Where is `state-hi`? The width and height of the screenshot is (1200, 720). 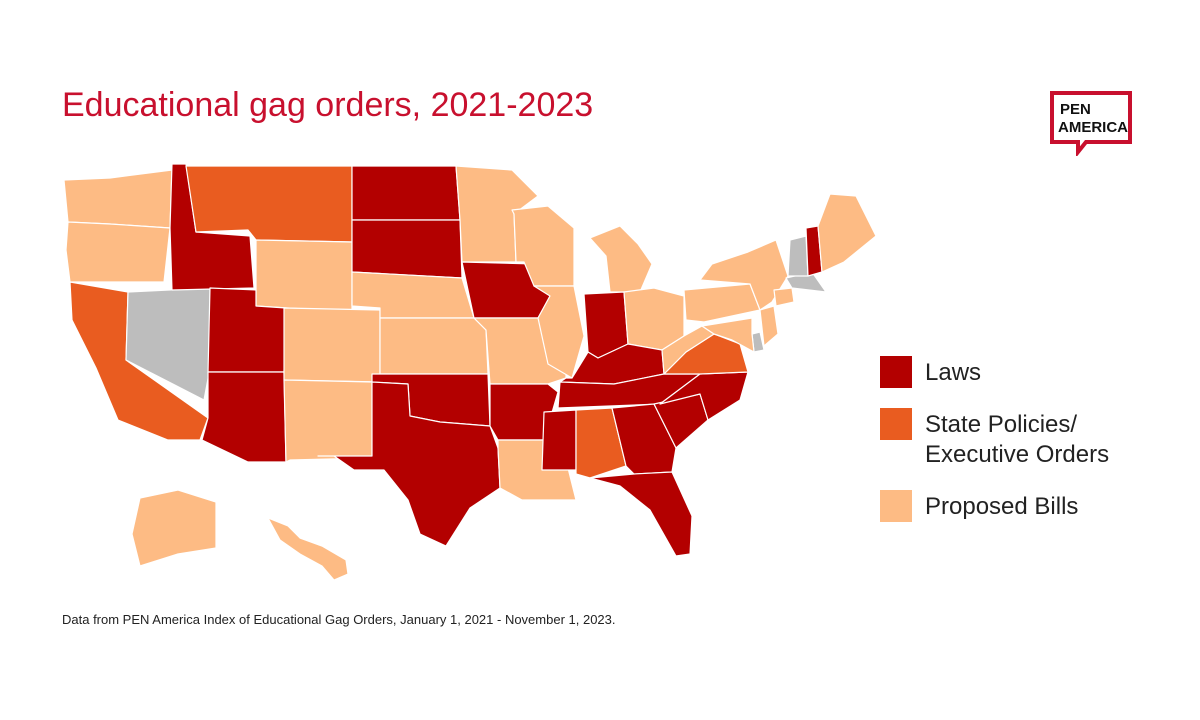
state-hi is located at coordinates (308, 549).